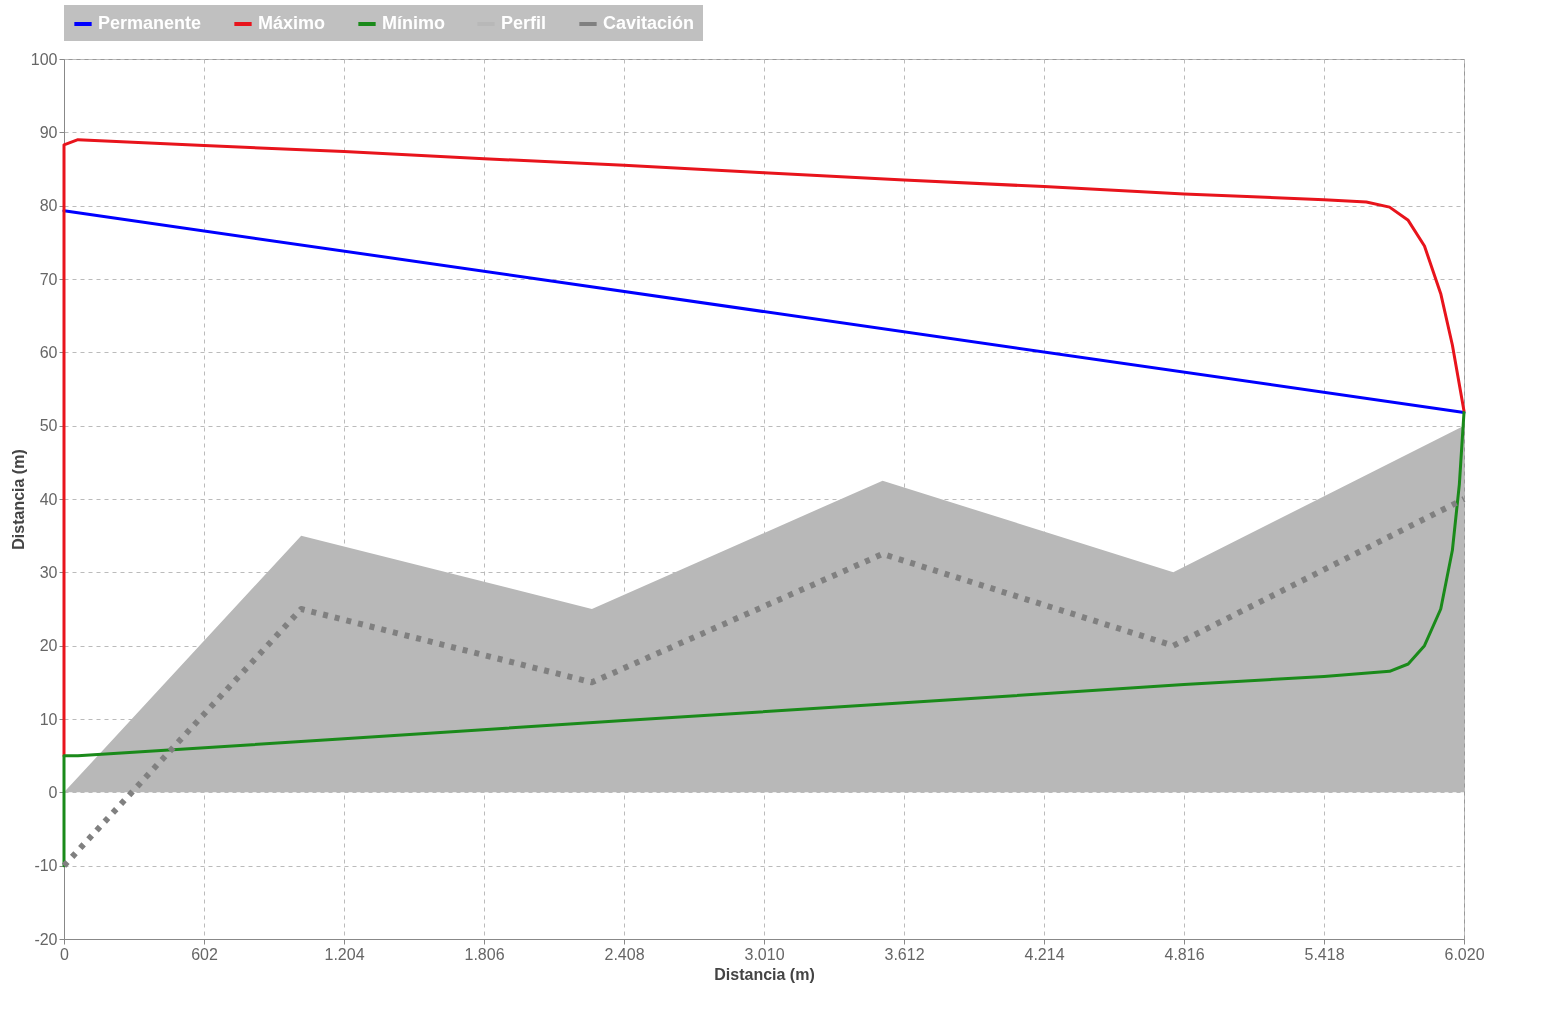  Describe the element at coordinates (649, 23) in the screenshot. I see `legend-label: Cavitación` at that location.